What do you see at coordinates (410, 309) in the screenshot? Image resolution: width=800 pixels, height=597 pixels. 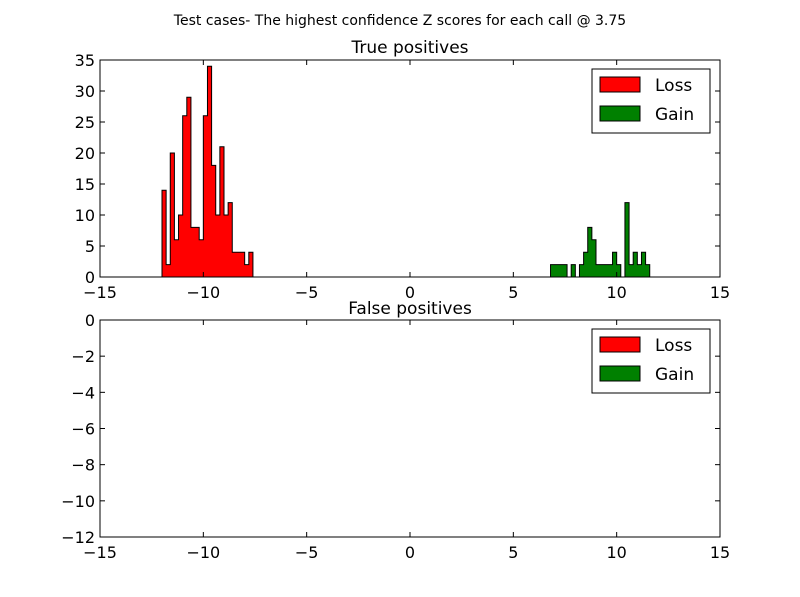 I see `chart-title: False positives` at bounding box center [410, 309].